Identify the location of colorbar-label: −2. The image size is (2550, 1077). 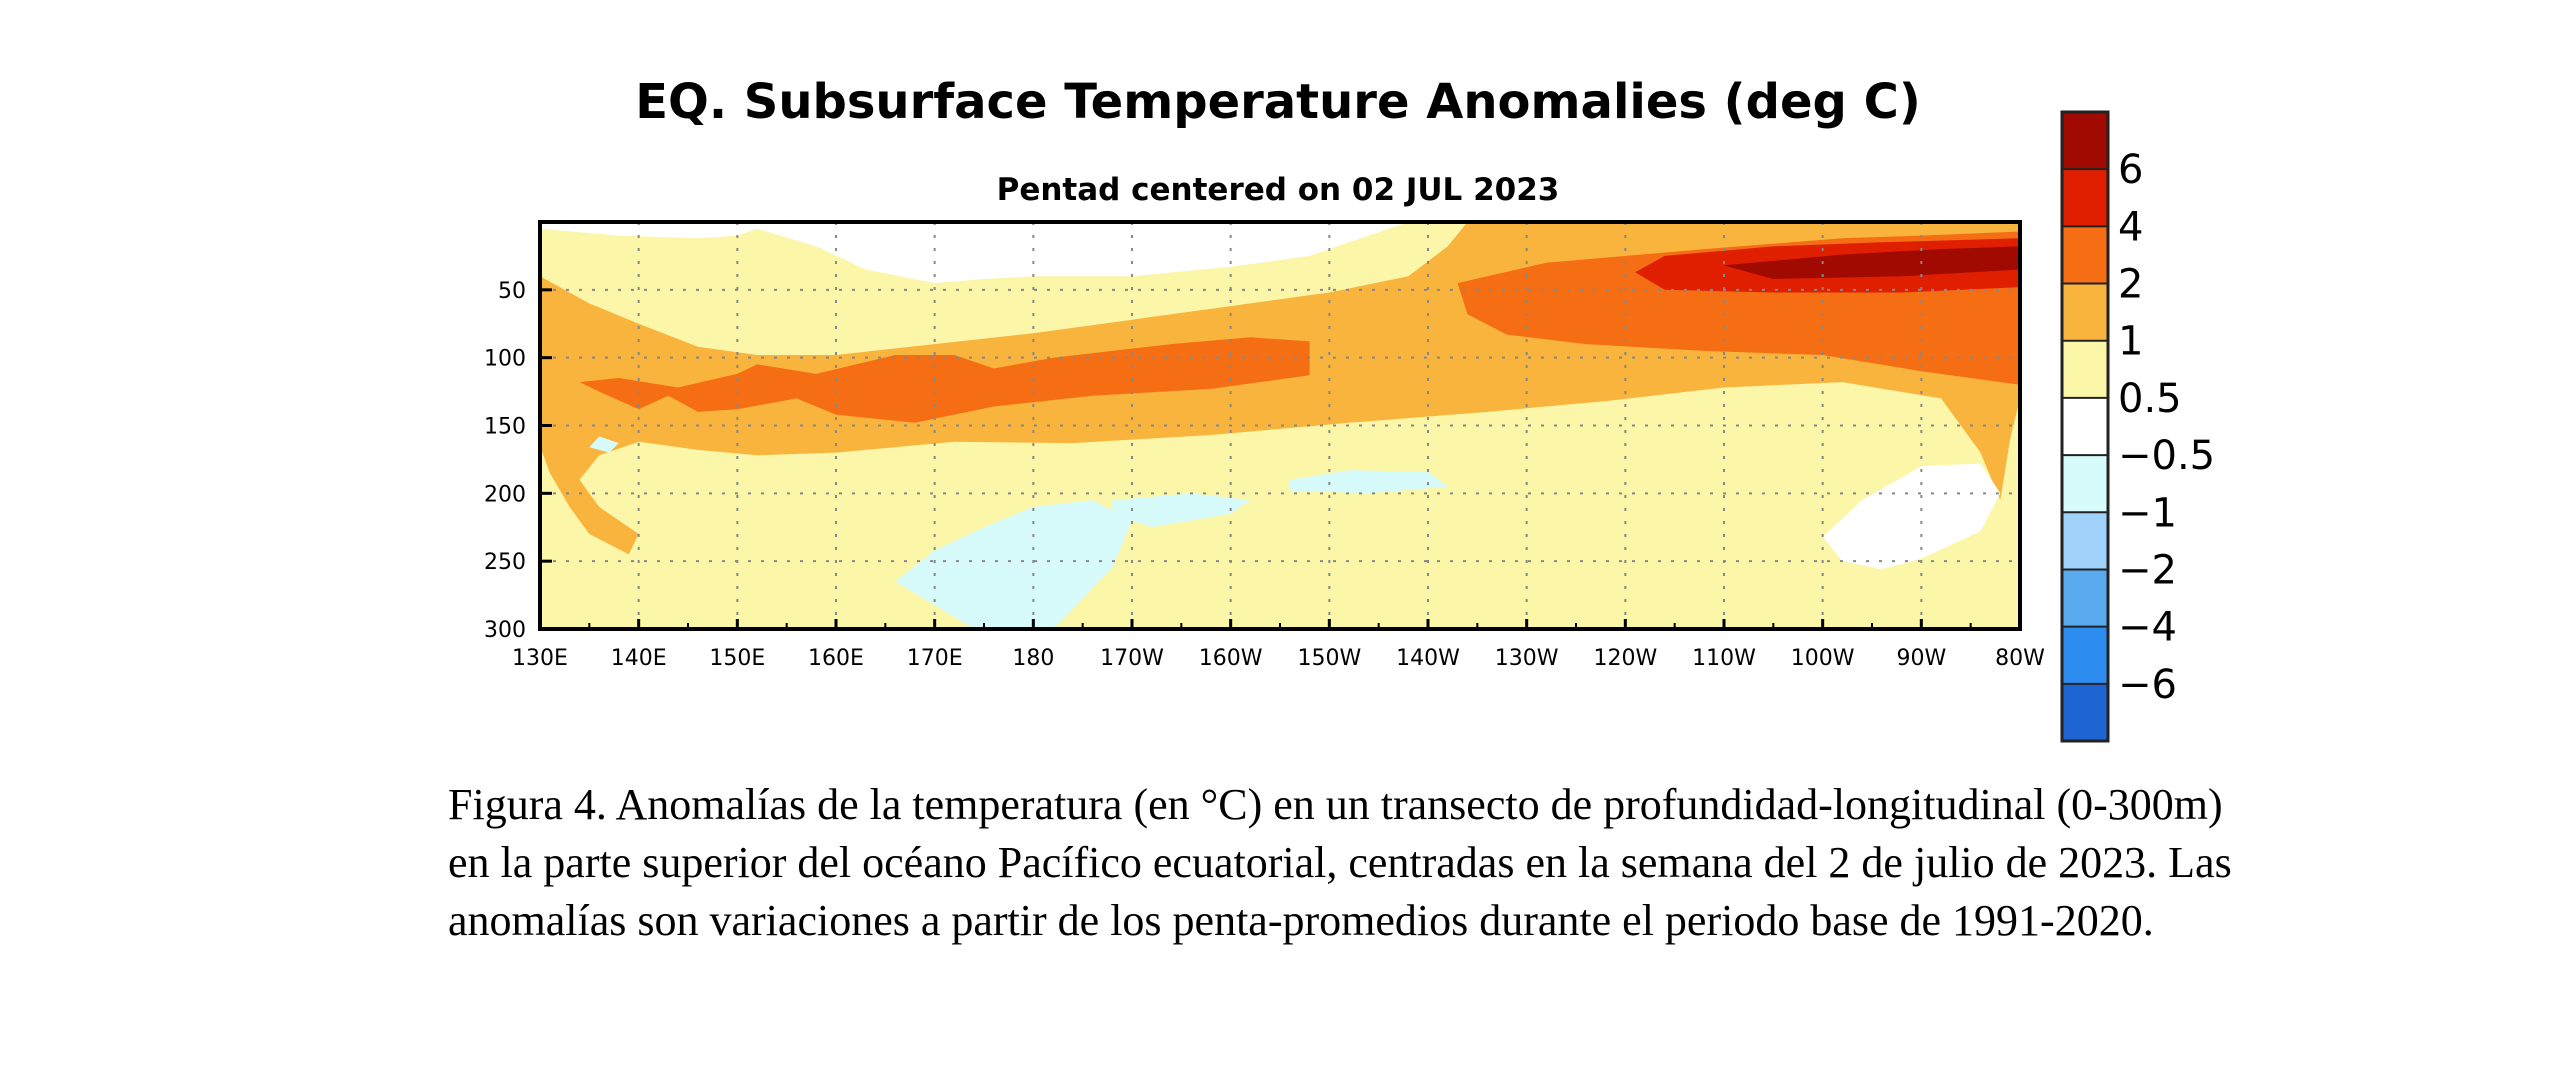
(2147, 570).